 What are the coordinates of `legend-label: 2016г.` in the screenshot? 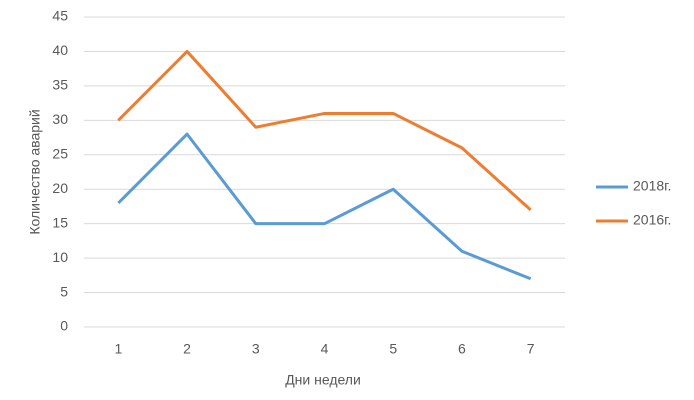 It's located at (652, 220).